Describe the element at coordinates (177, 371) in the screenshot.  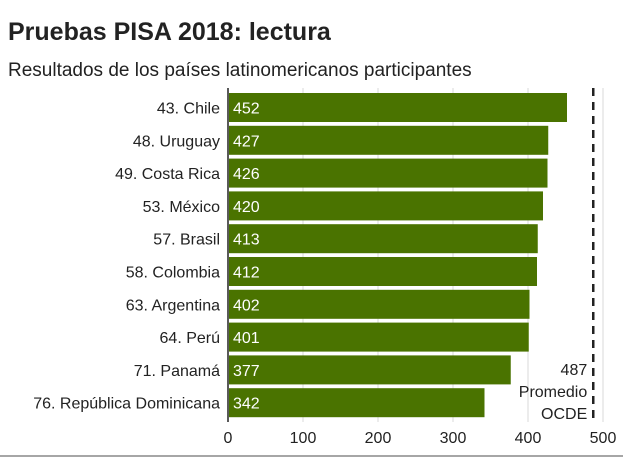
I see `category-label: 71. Panamá` at that location.